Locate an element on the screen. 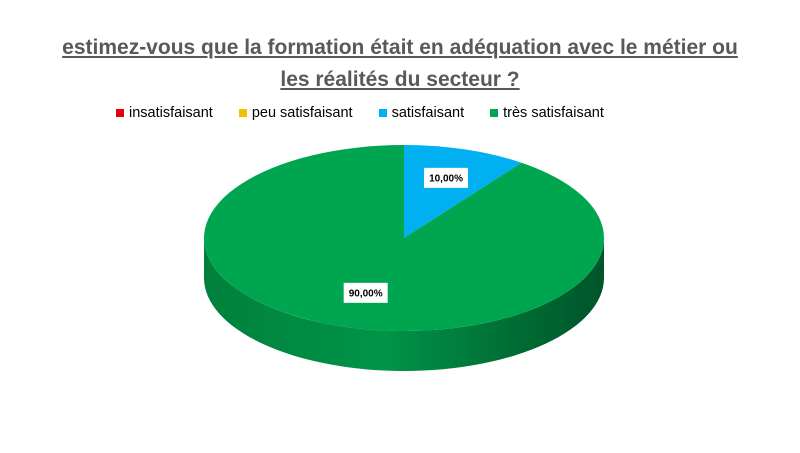 The width and height of the screenshot is (800, 453). data-label: 10,00% is located at coordinates (446, 177).